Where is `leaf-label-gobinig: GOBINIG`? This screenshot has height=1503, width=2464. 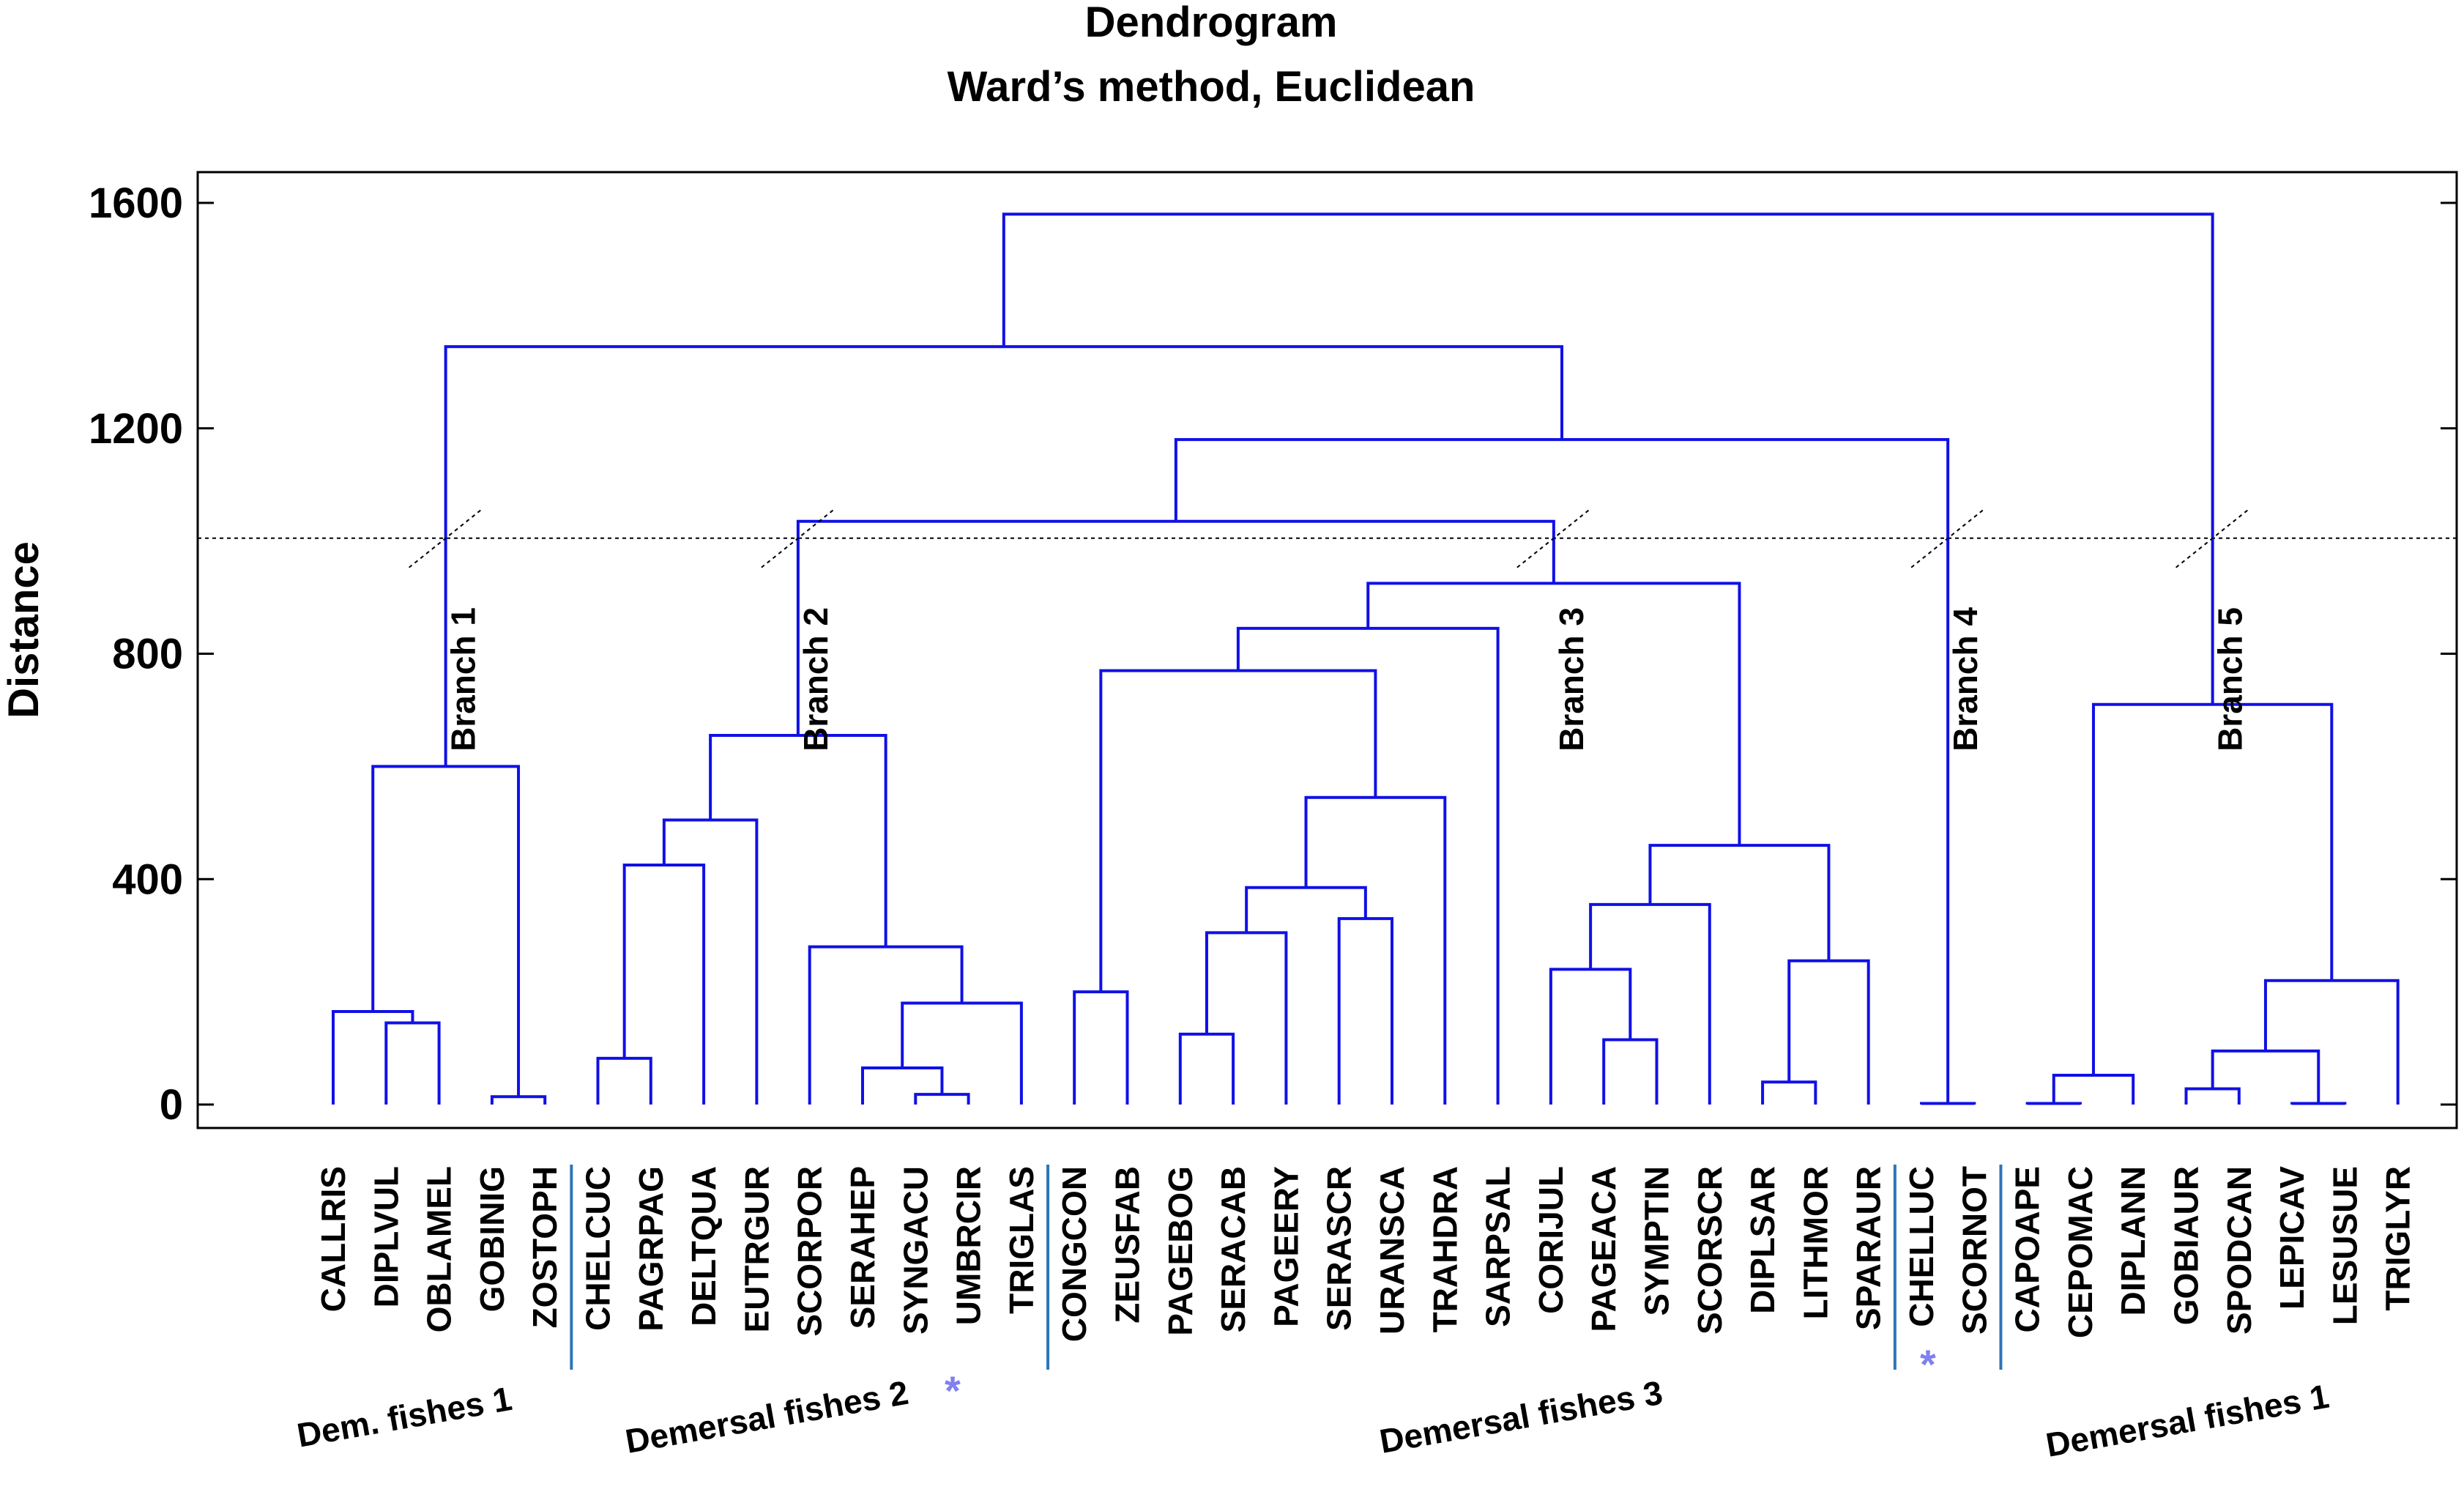 leaf-label-gobinig: GOBINIG is located at coordinates (492, 1239).